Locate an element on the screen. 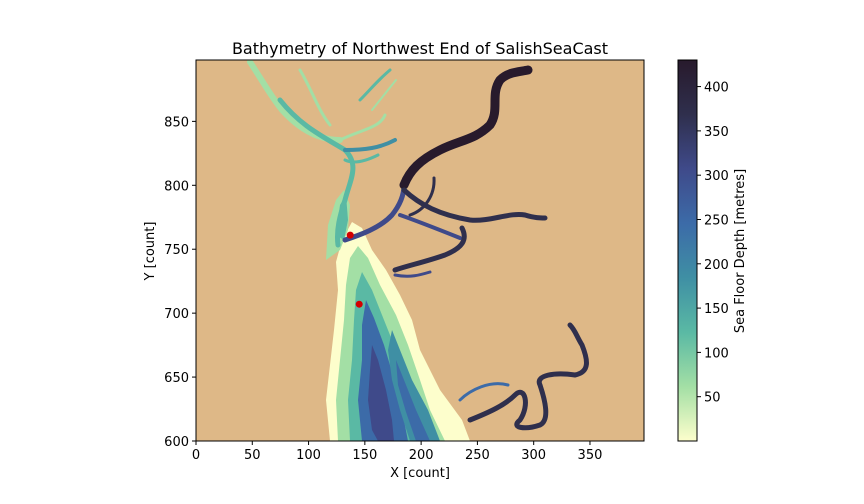  x-tick-label: 300 is located at coordinates (533, 455).